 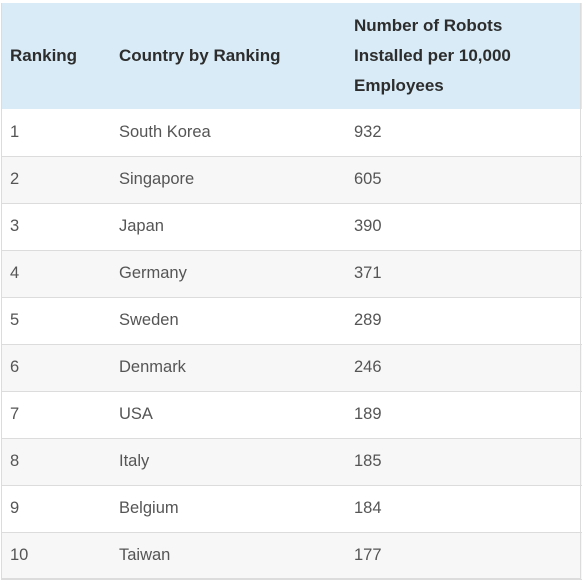 What do you see at coordinates (291, 179) in the screenshot?
I see `table-row: 2 Singapore 605` at bounding box center [291, 179].